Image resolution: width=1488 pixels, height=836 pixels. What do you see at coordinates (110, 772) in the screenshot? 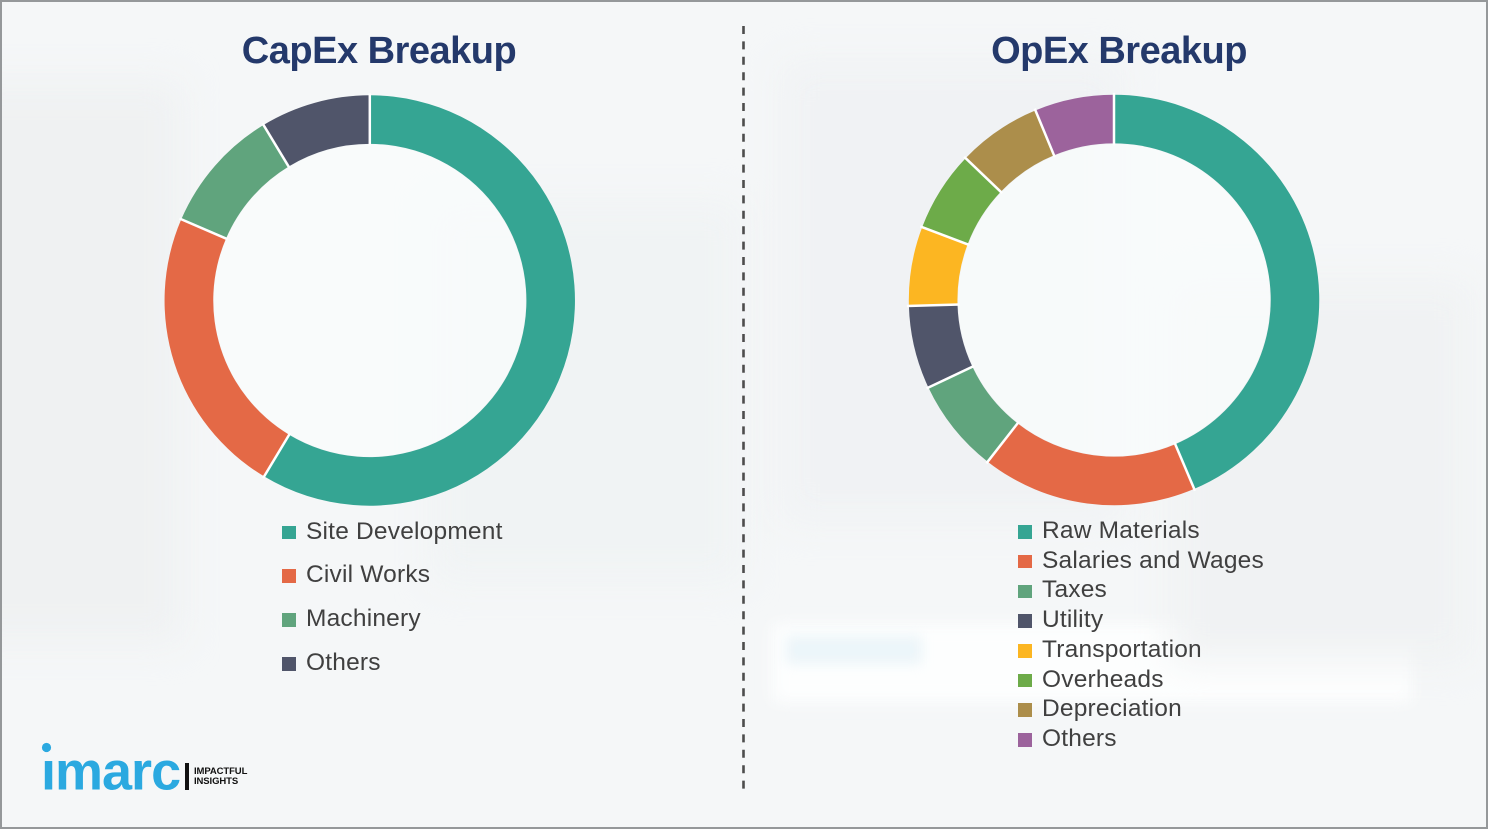
I see `svg-text: ımarc` at bounding box center [110, 772].